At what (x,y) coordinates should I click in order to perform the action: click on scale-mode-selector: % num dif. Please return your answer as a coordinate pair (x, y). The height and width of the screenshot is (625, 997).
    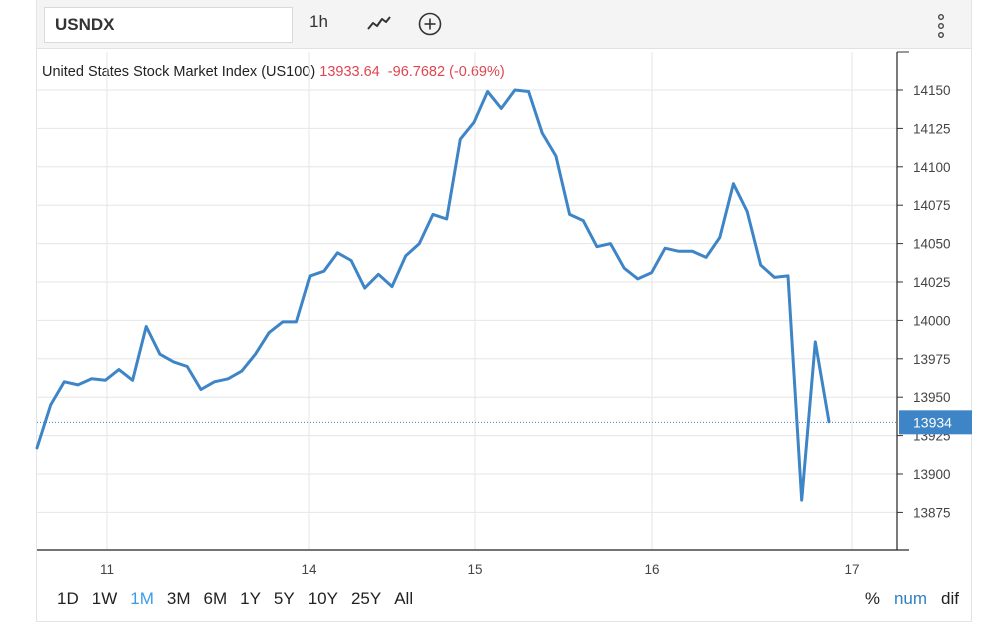
    Looking at the image, I should click on (905, 599).